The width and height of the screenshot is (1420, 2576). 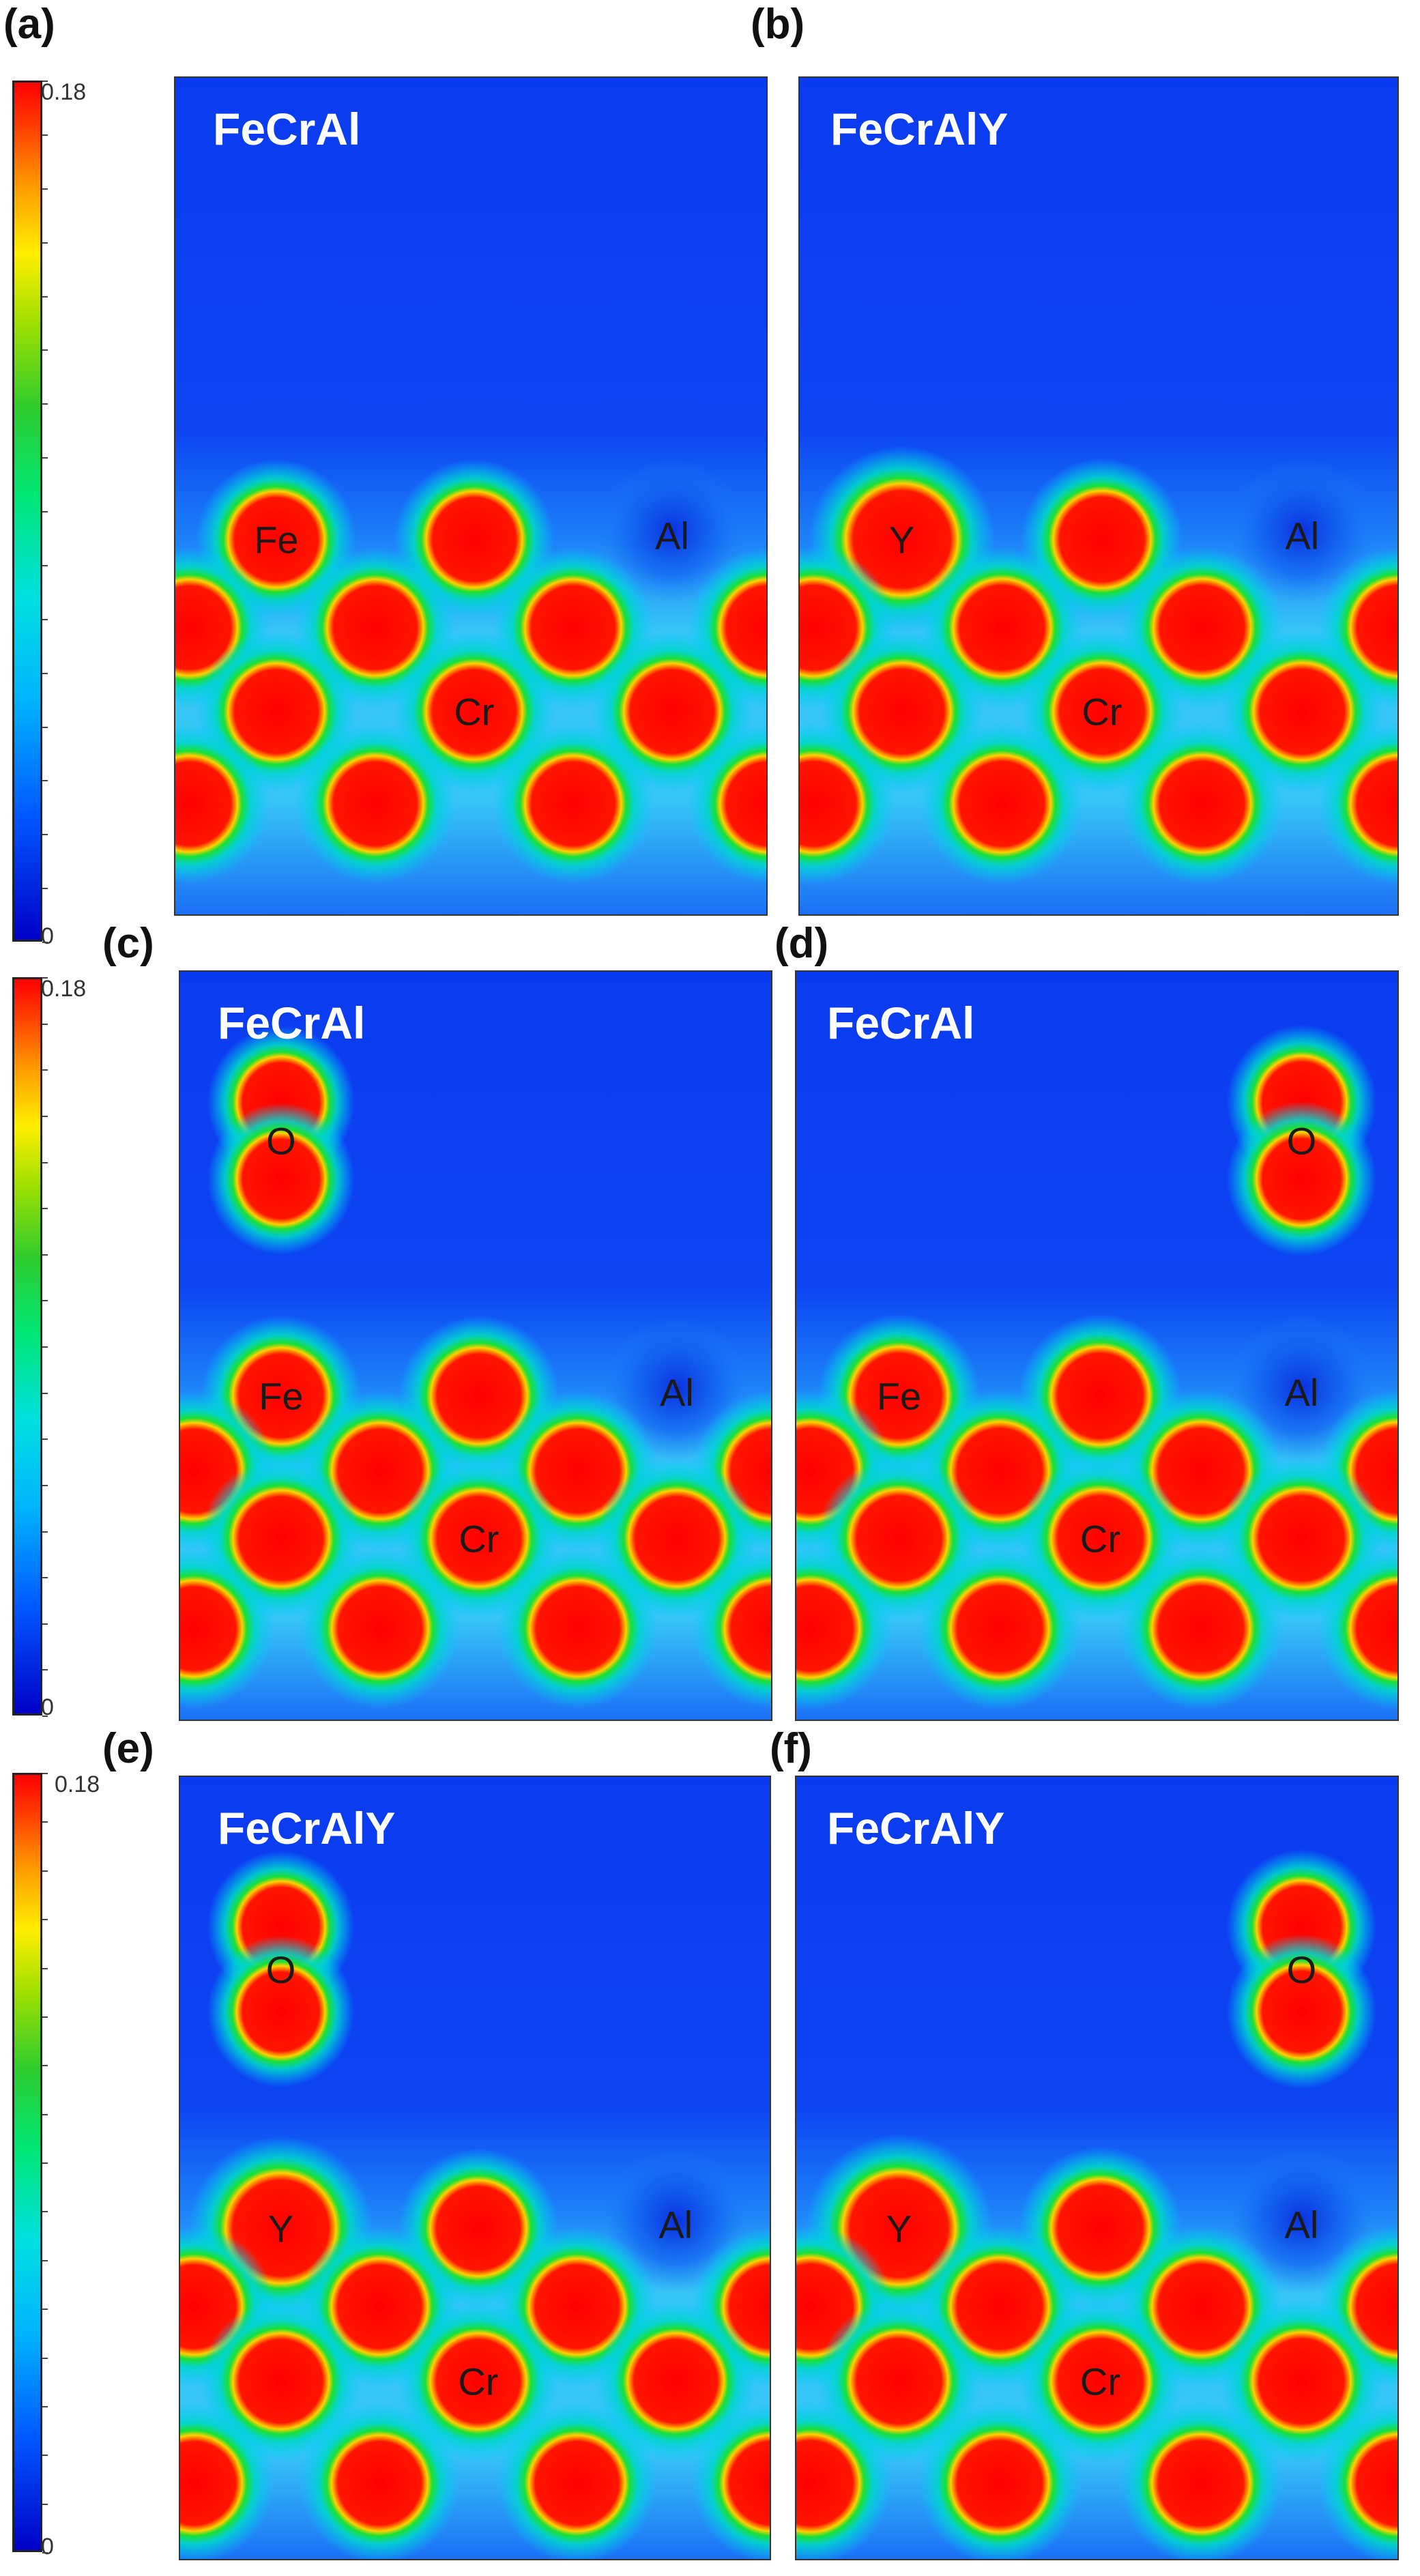 I want to click on panel-label-c: (c), so click(x=128, y=943).